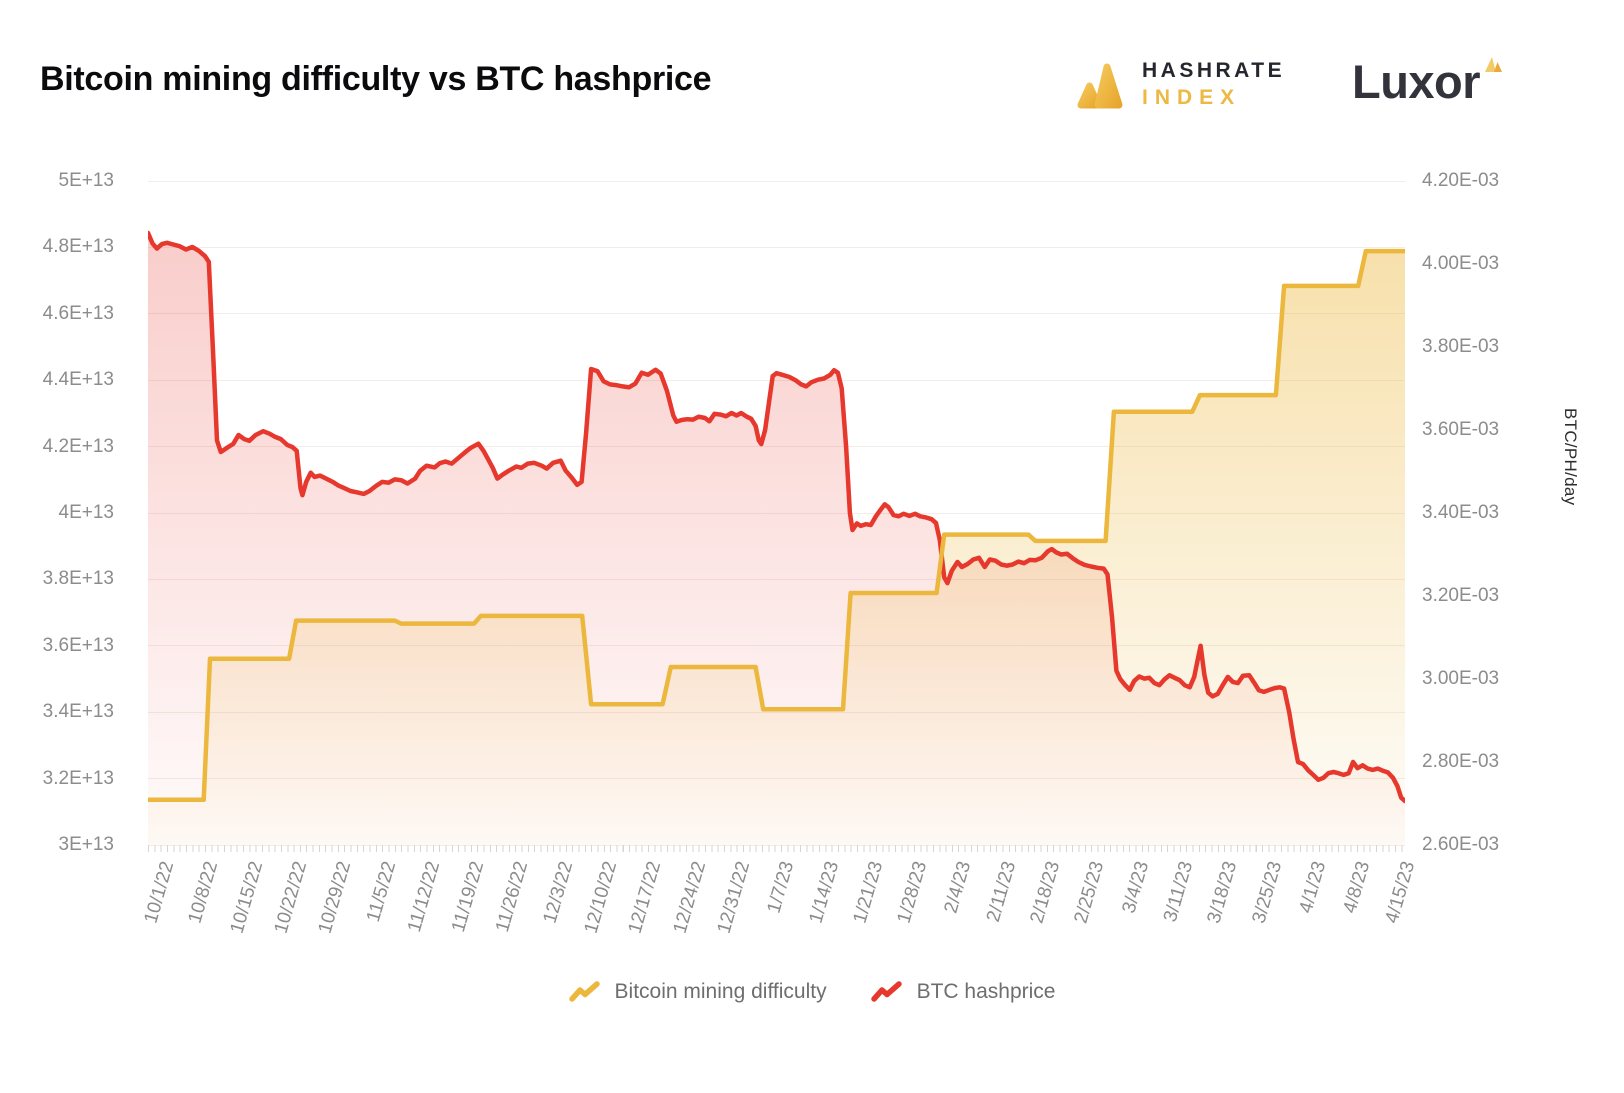 This screenshot has width=1624, height=1093. What do you see at coordinates (689, 897) in the screenshot?
I see `x-axis-tick-label: 12/24/22` at bounding box center [689, 897].